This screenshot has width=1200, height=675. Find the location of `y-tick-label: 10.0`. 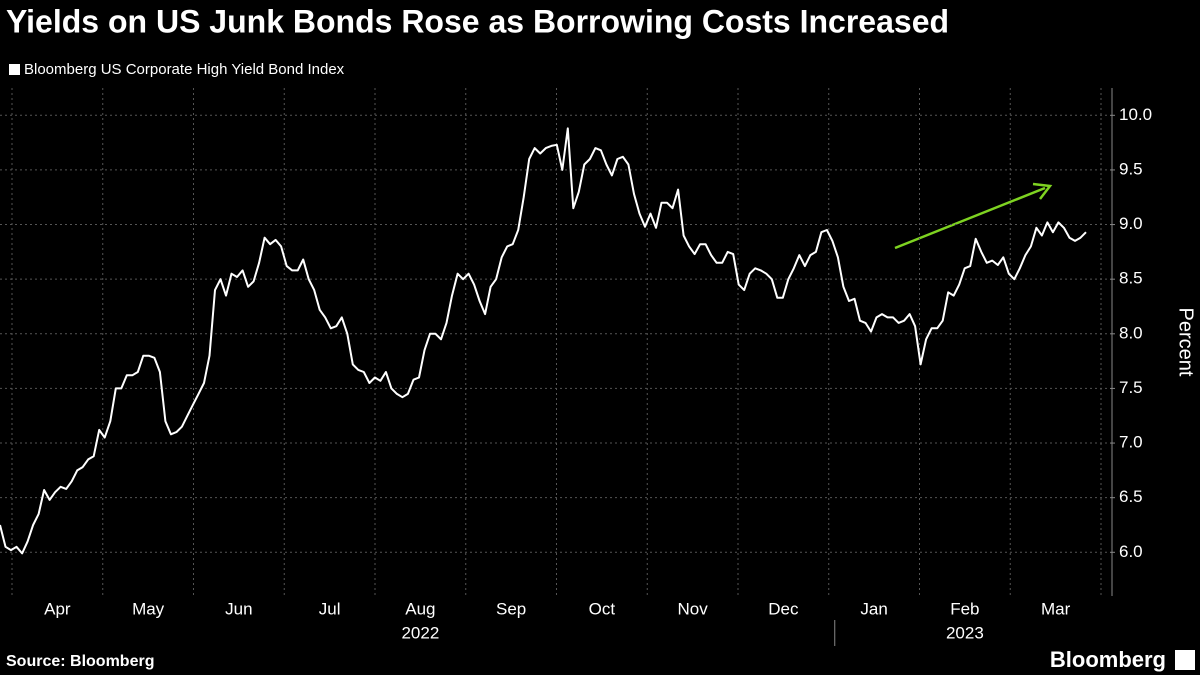

y-tick-label: 10.0 is located at coordinates (1135, 114).